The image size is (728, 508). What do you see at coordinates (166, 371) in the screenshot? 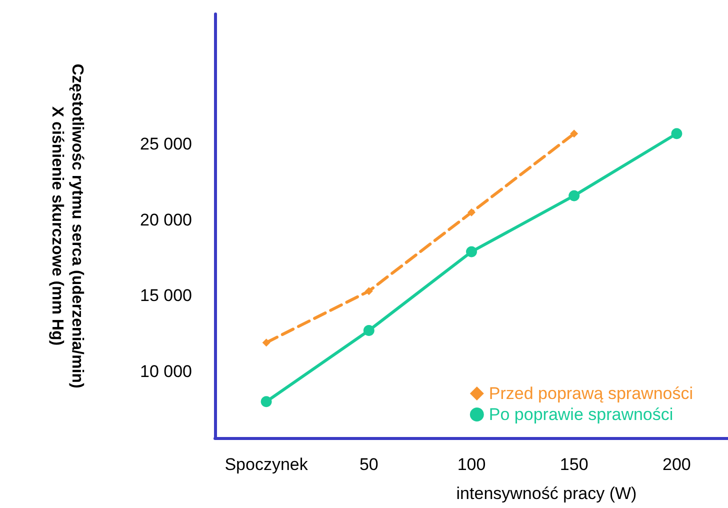
I see `y-tick-label: 10 000` at bounding box center [166, 371].